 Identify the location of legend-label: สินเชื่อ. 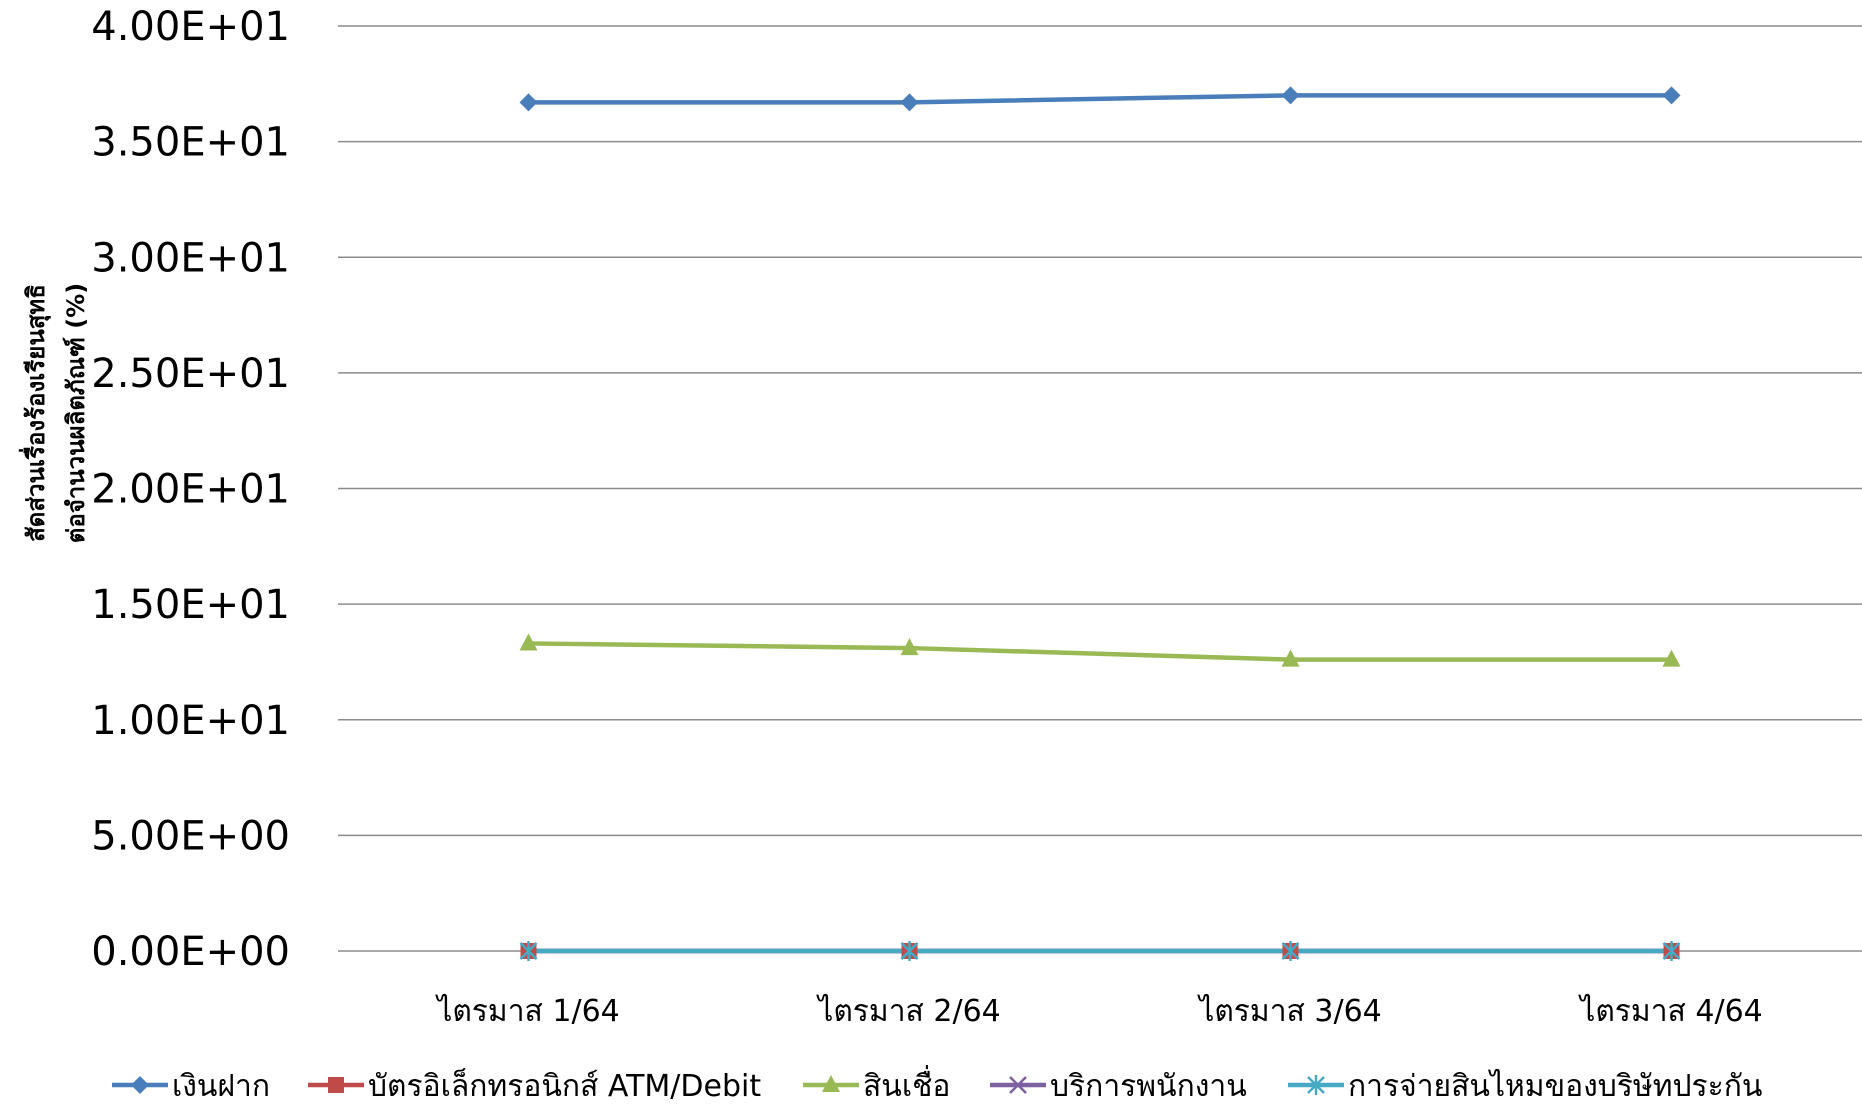
(906, 1084).